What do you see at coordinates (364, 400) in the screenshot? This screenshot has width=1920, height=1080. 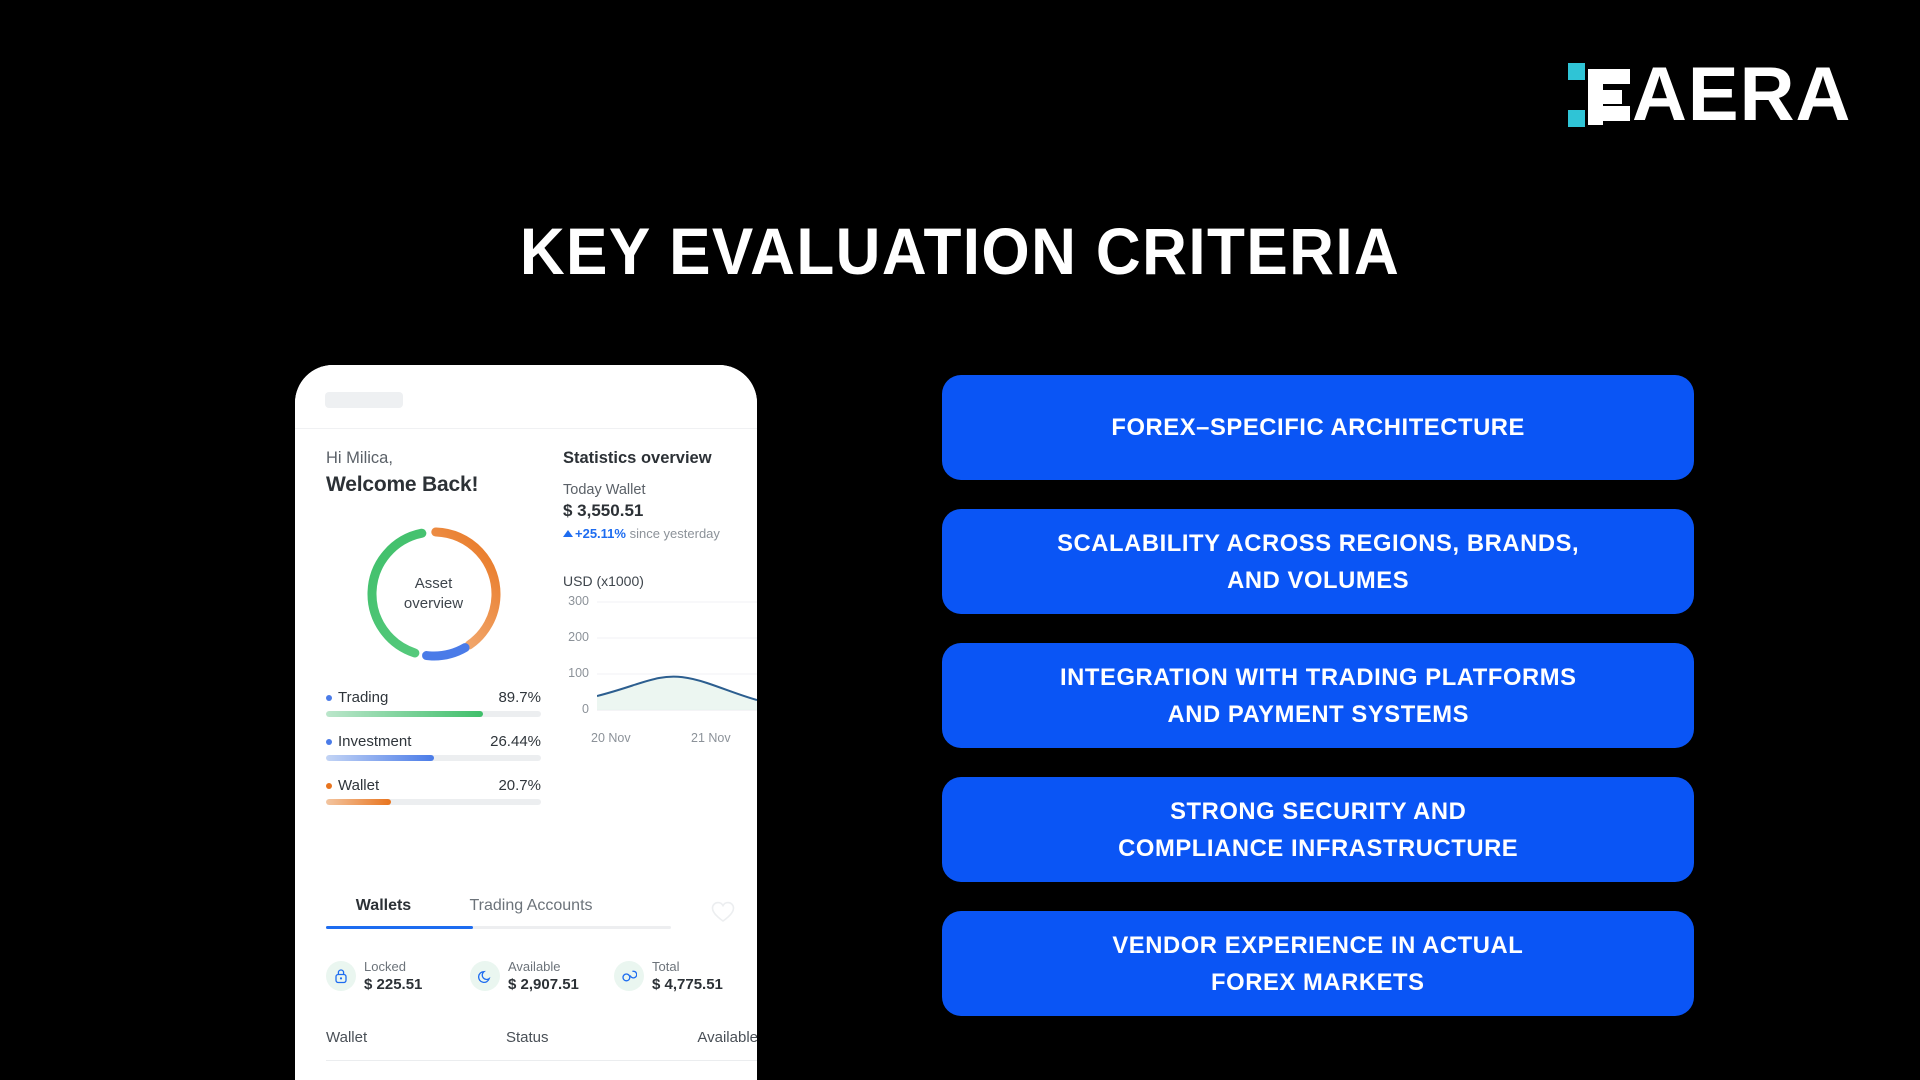 I see `app-logo-placeholder` at bounding box center [364, 400].